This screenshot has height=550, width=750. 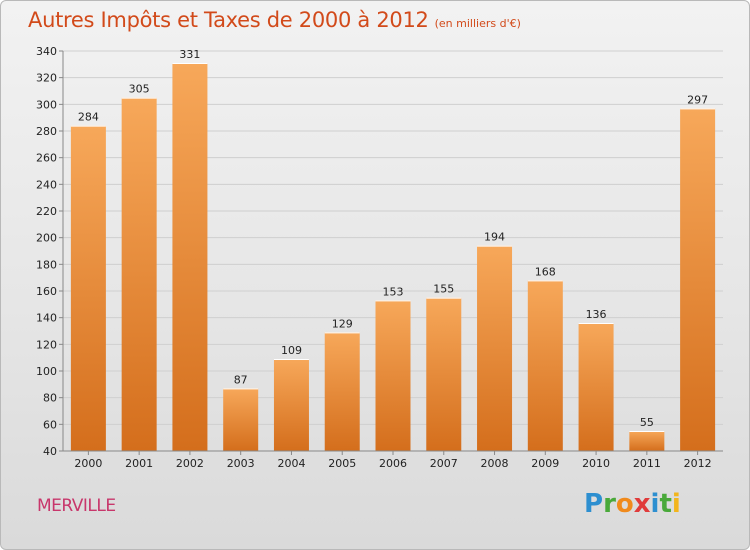 I want to click on y-tick-label: 100, so click(x=46, y=371).